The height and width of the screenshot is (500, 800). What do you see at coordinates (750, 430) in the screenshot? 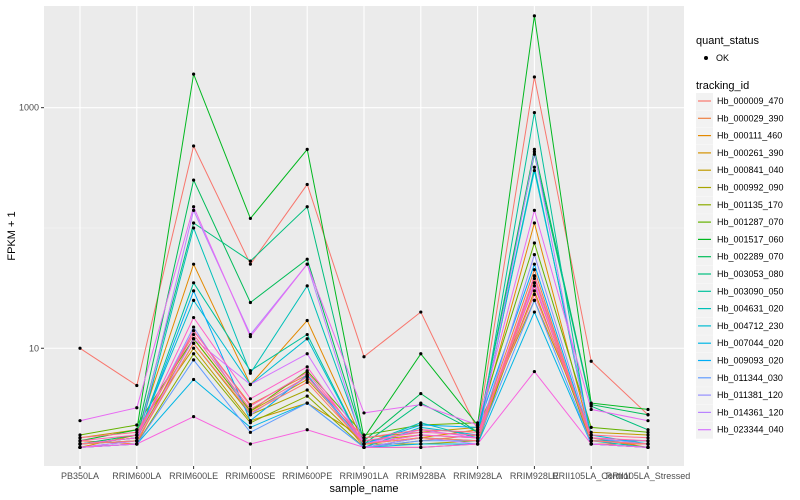
I see `legend-label: Hb_023344_040` at bounding box center [750, 430].